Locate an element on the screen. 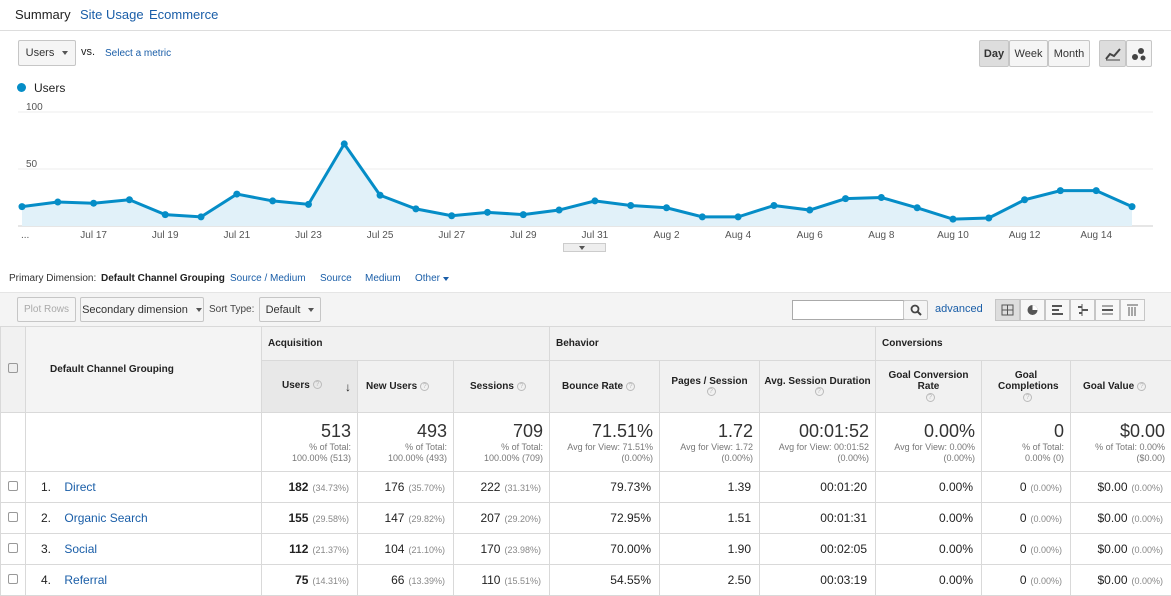 This screenshot has width=1171, height=596. day-button: Day is located at coordinates (994, 53).